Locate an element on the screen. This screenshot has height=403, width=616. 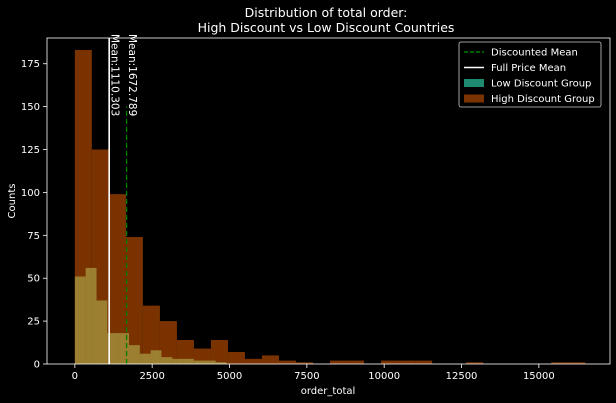
y-tick-label: 100 is located at coordinates (30, 193).